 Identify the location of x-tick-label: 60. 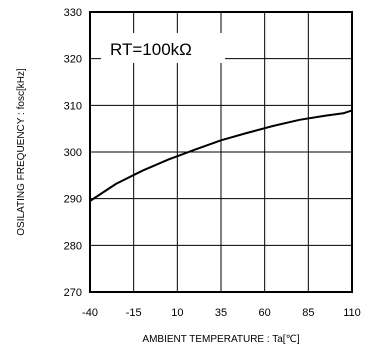
(265, 313).